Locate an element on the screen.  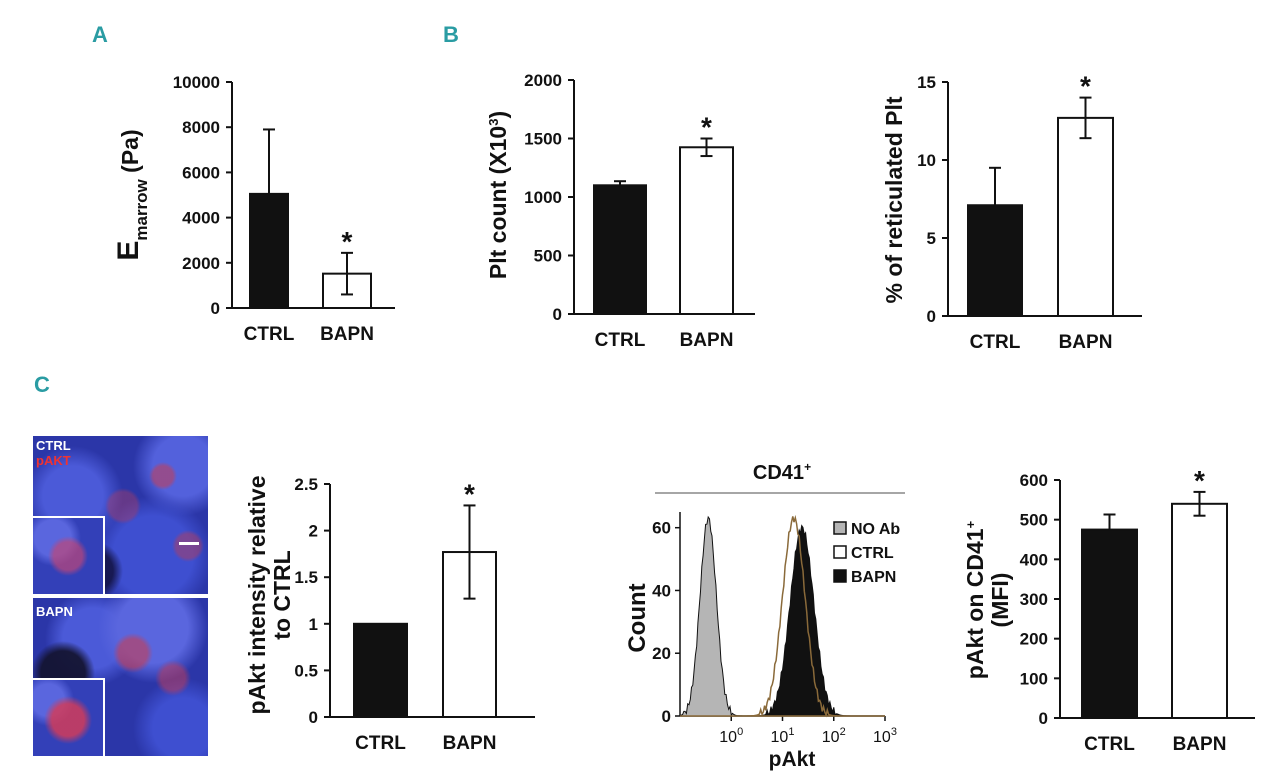
histogram-xtick-label: 10² is located at coordinates (834, 736).